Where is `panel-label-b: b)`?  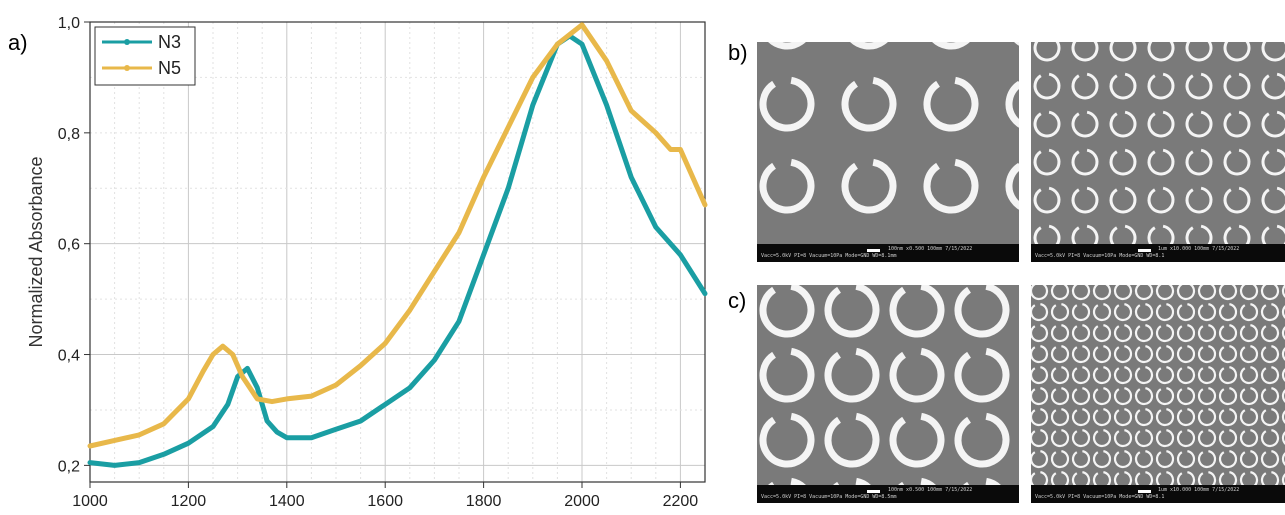
panel-label-b: b) is located at coordinates (738, 52).